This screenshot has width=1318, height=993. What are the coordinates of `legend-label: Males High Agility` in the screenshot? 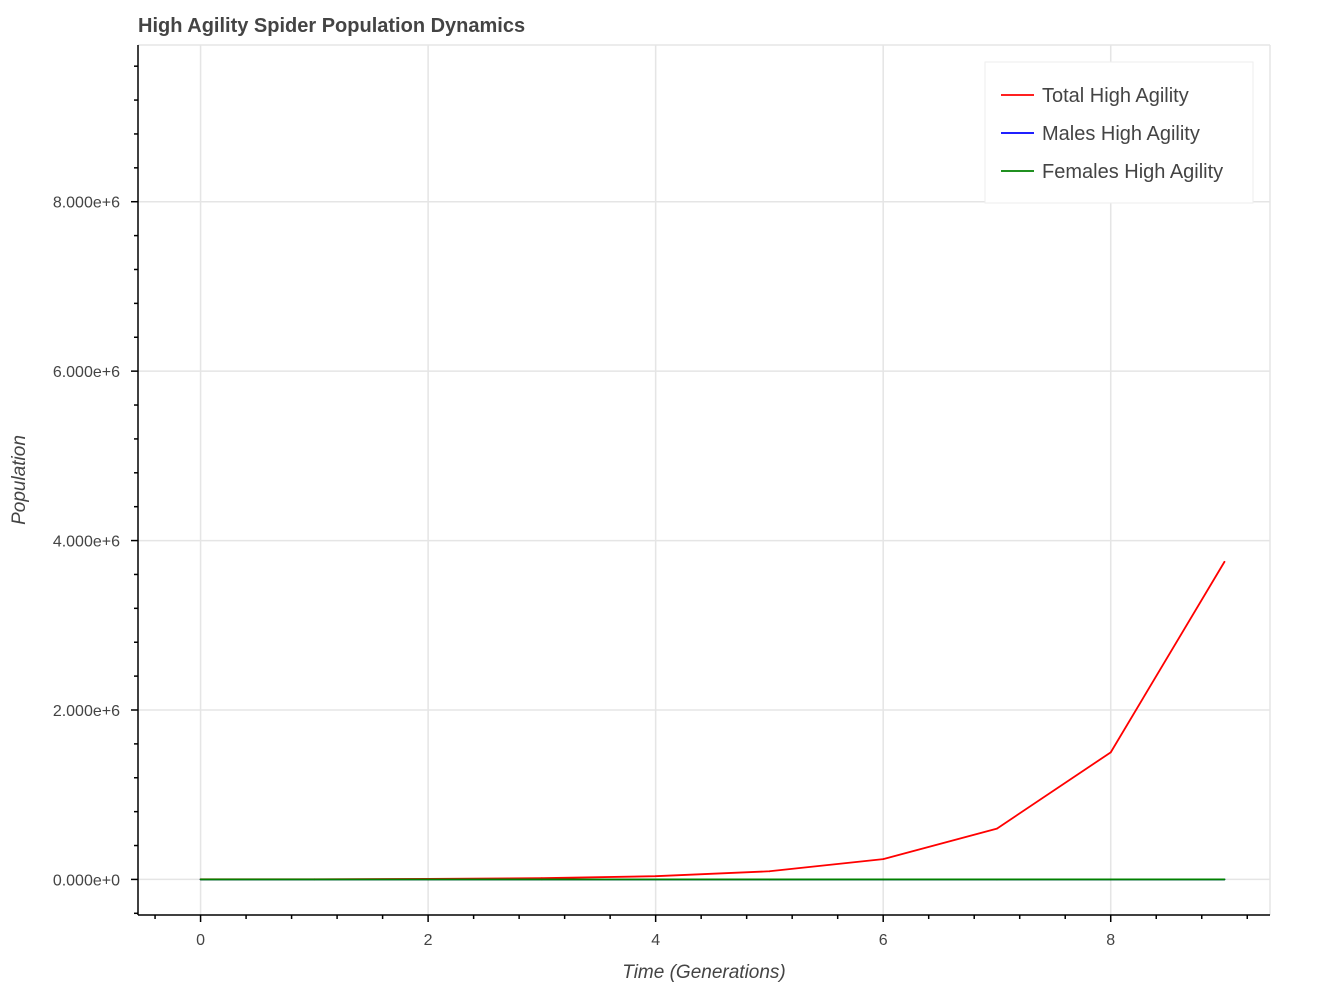 It's located at (1121, 134).